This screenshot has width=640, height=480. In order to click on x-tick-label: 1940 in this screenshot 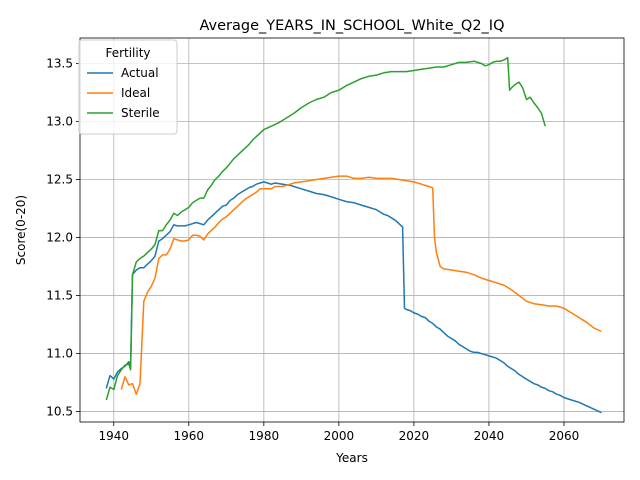, I will do `click(113, 436)`.